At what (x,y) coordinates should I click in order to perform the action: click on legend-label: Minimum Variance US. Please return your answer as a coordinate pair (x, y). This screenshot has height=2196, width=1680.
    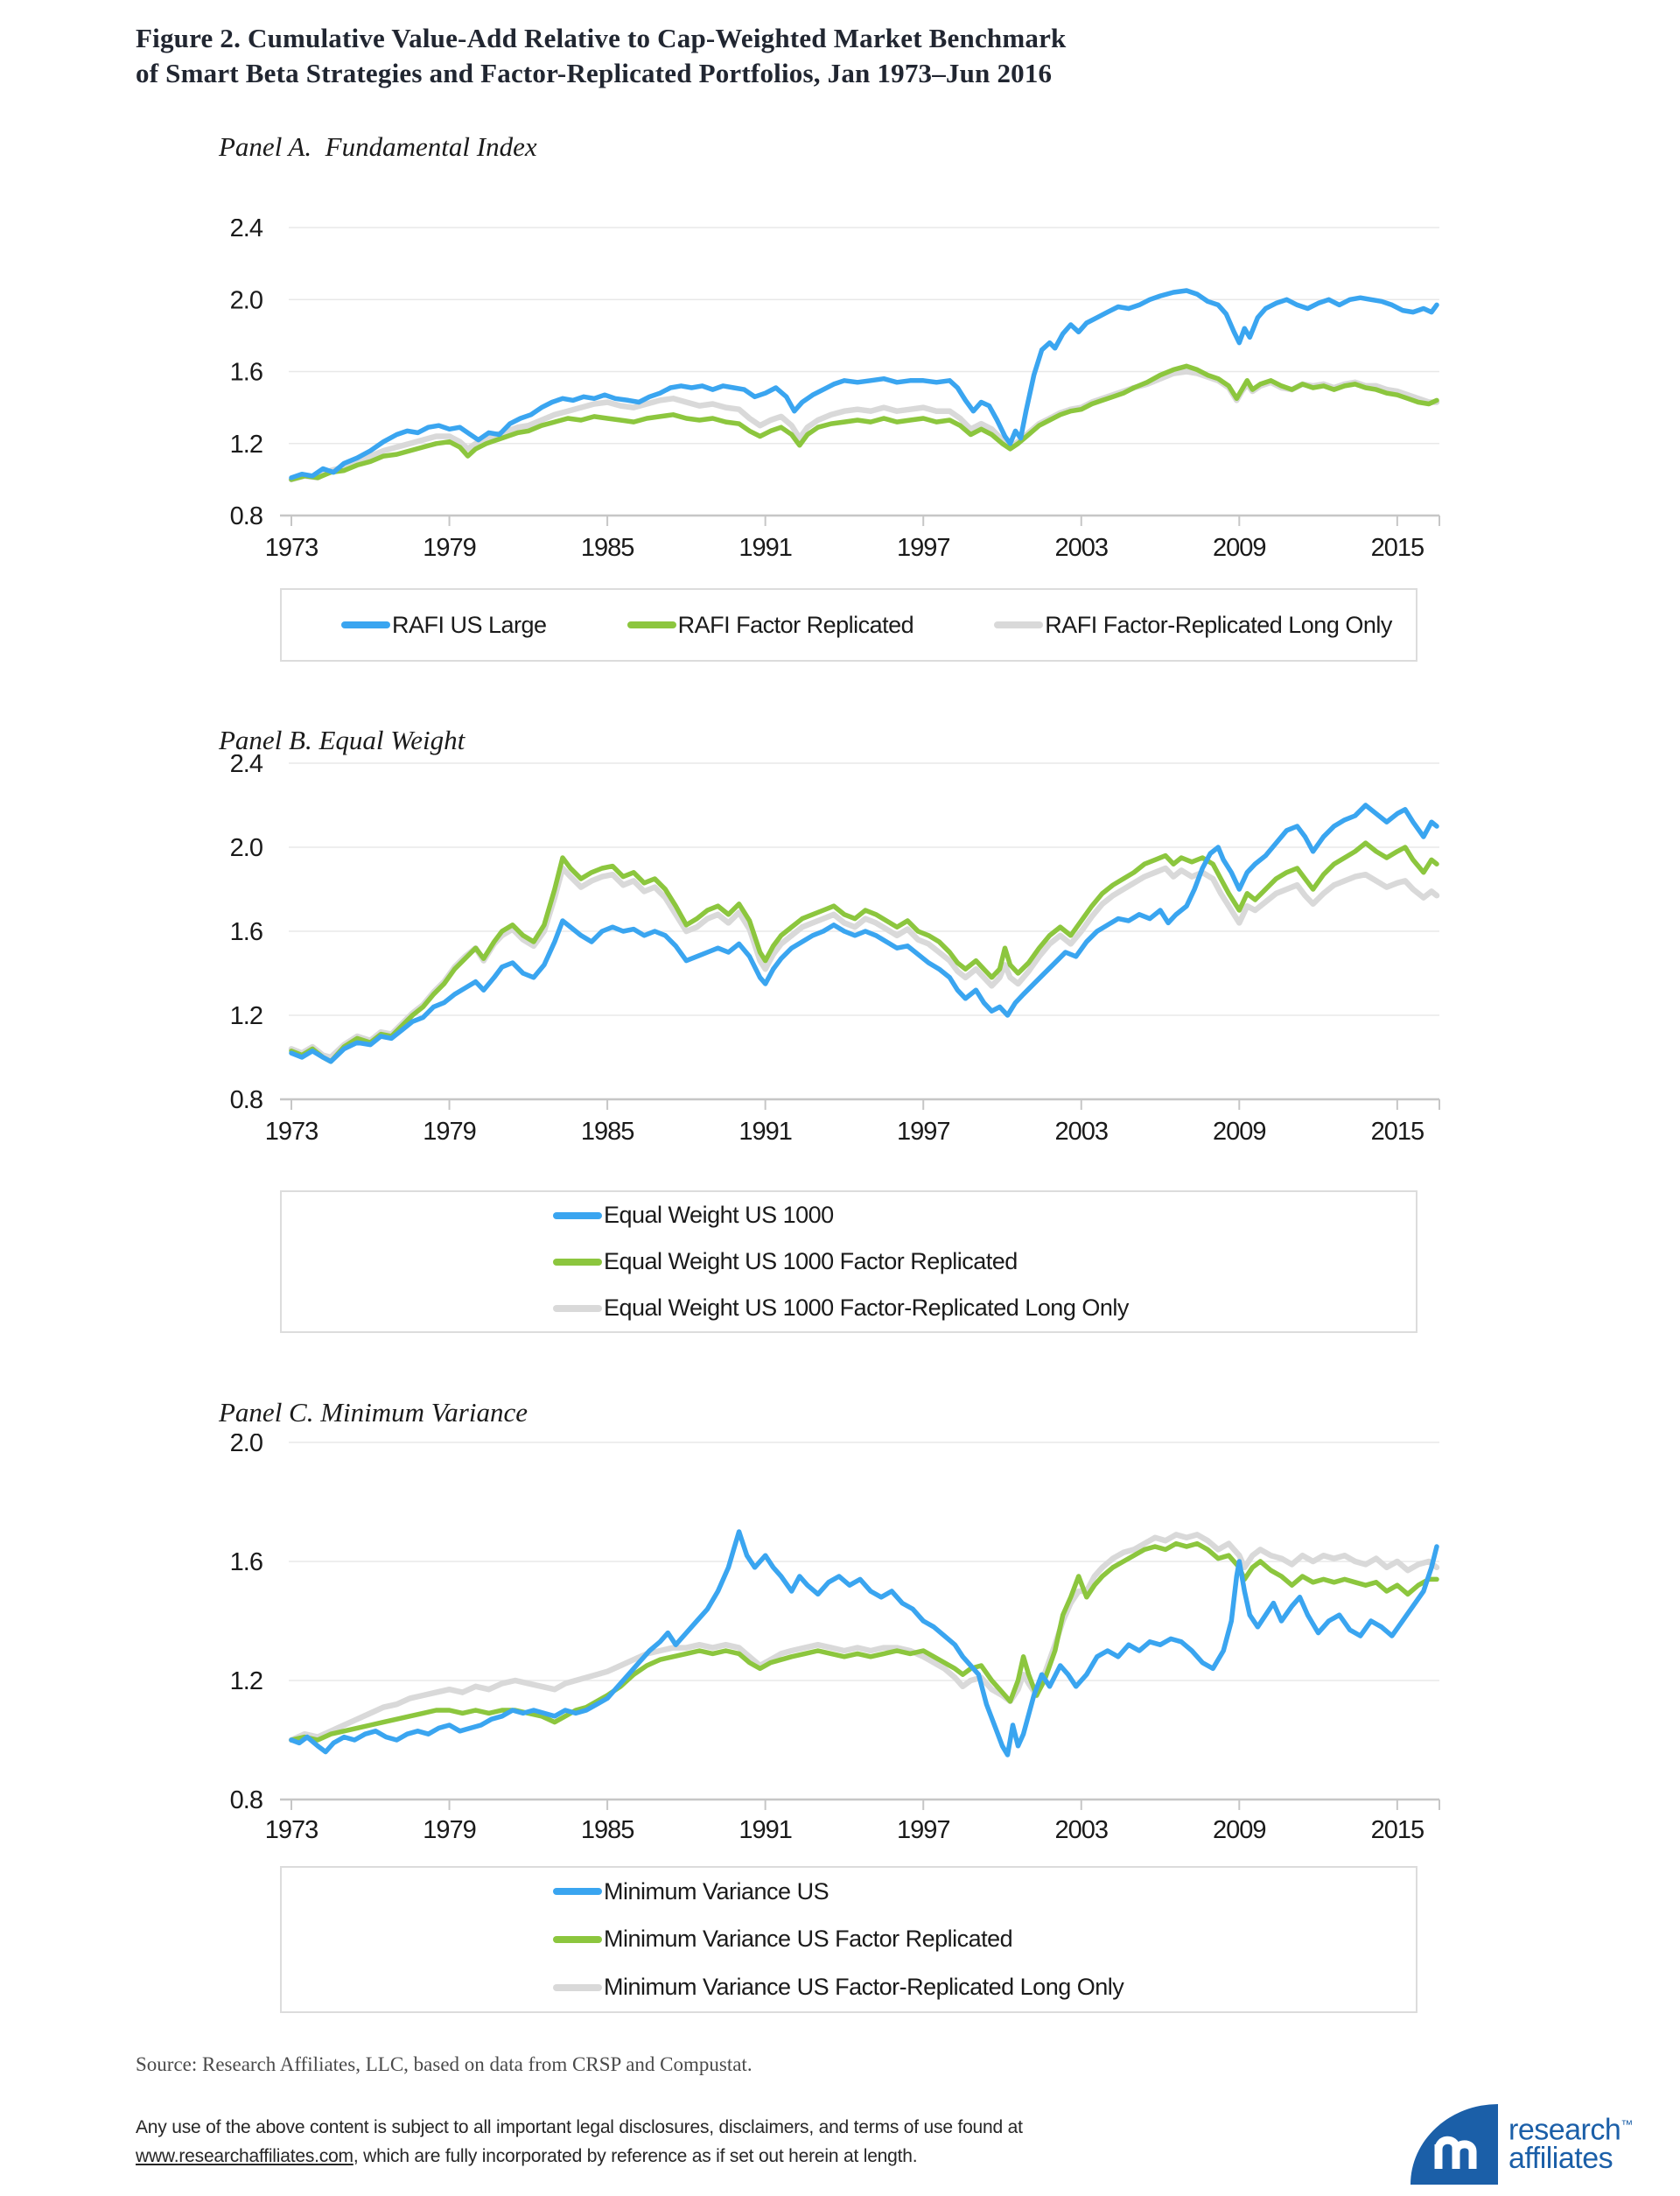
    Looking at the image, I should click on (717, 1891).